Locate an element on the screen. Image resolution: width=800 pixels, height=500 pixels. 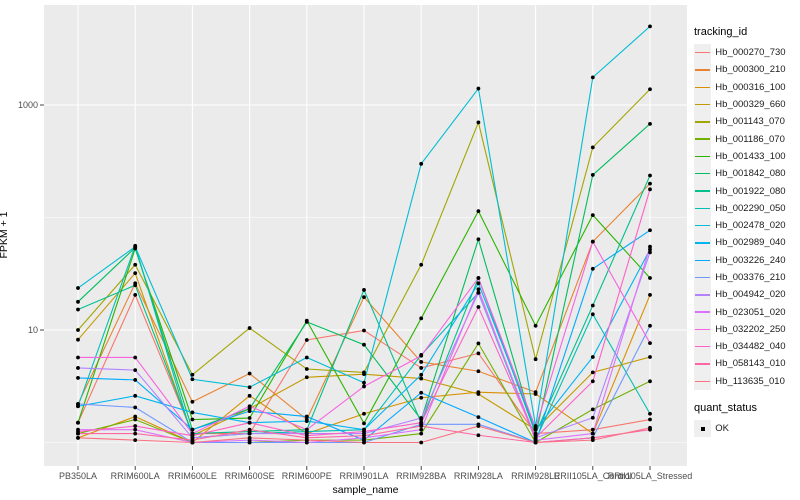
legend-label: Hb_032202_250 is located at coordinates (750, 329).